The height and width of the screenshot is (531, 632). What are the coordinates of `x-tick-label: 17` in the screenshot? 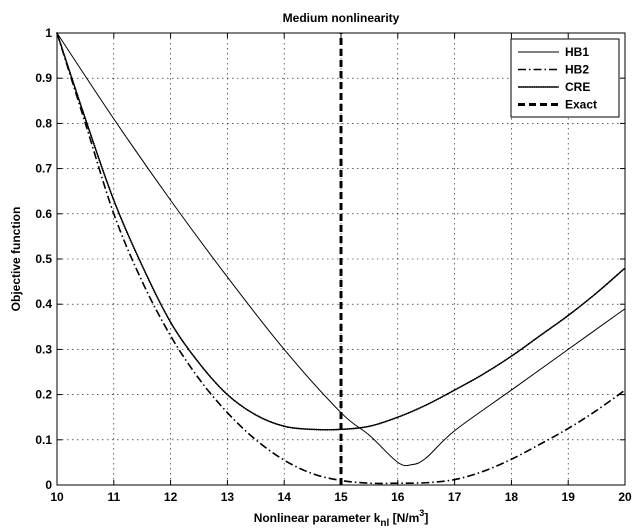 It's located at (455, 497).